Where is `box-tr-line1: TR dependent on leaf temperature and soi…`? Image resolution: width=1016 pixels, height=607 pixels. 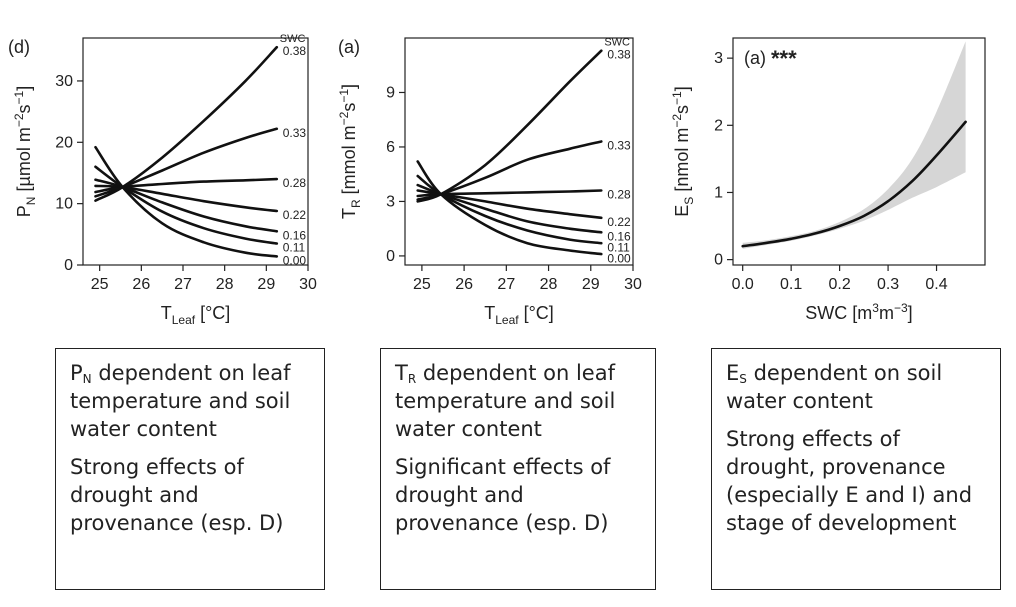
box-tr-line1: TR dependent on leaf temperature and soi… is located at coordinates (505, 401).